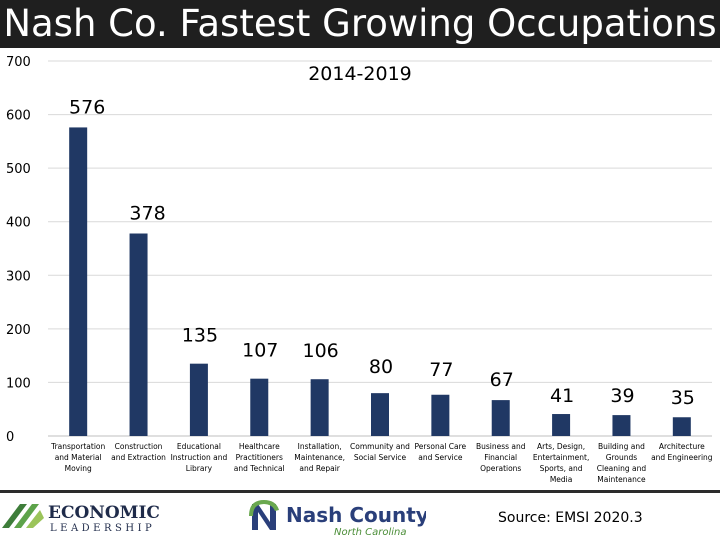 This screenshot has width=720, height=540. I want to click on y-tick-label: 200, so click(18, 330).